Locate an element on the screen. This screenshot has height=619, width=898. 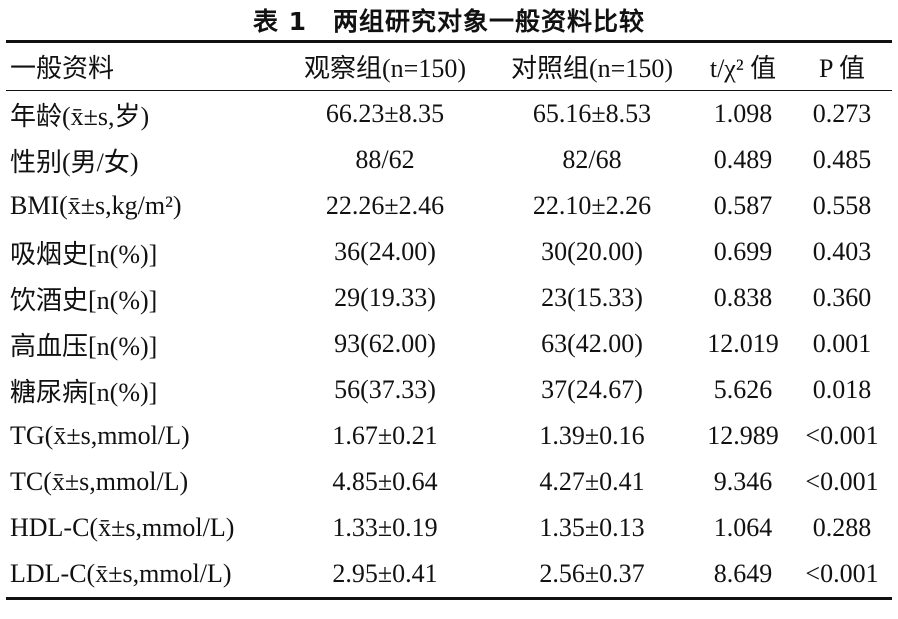
statistic-value: 12.989 is located at coordinates (743, 435).